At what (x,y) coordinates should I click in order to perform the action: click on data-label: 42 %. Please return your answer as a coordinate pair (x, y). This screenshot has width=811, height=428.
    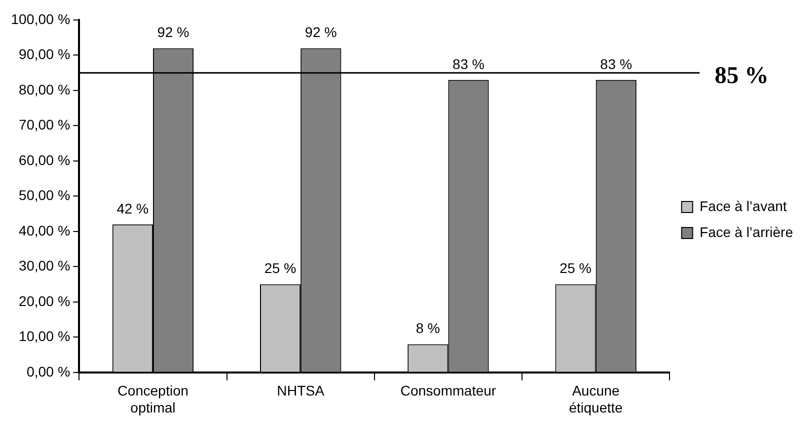
    Looking at the image, I should click on (132, 208).